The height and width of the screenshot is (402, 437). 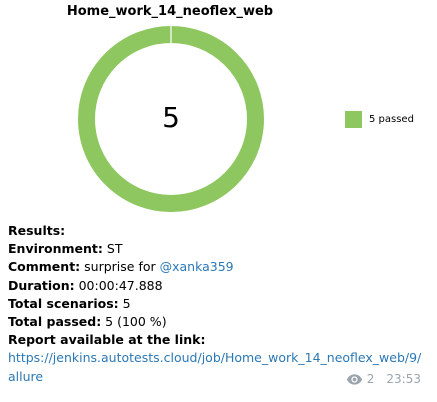 I want to click on chart-legend: 5 passed, so click(x=379, y=119).